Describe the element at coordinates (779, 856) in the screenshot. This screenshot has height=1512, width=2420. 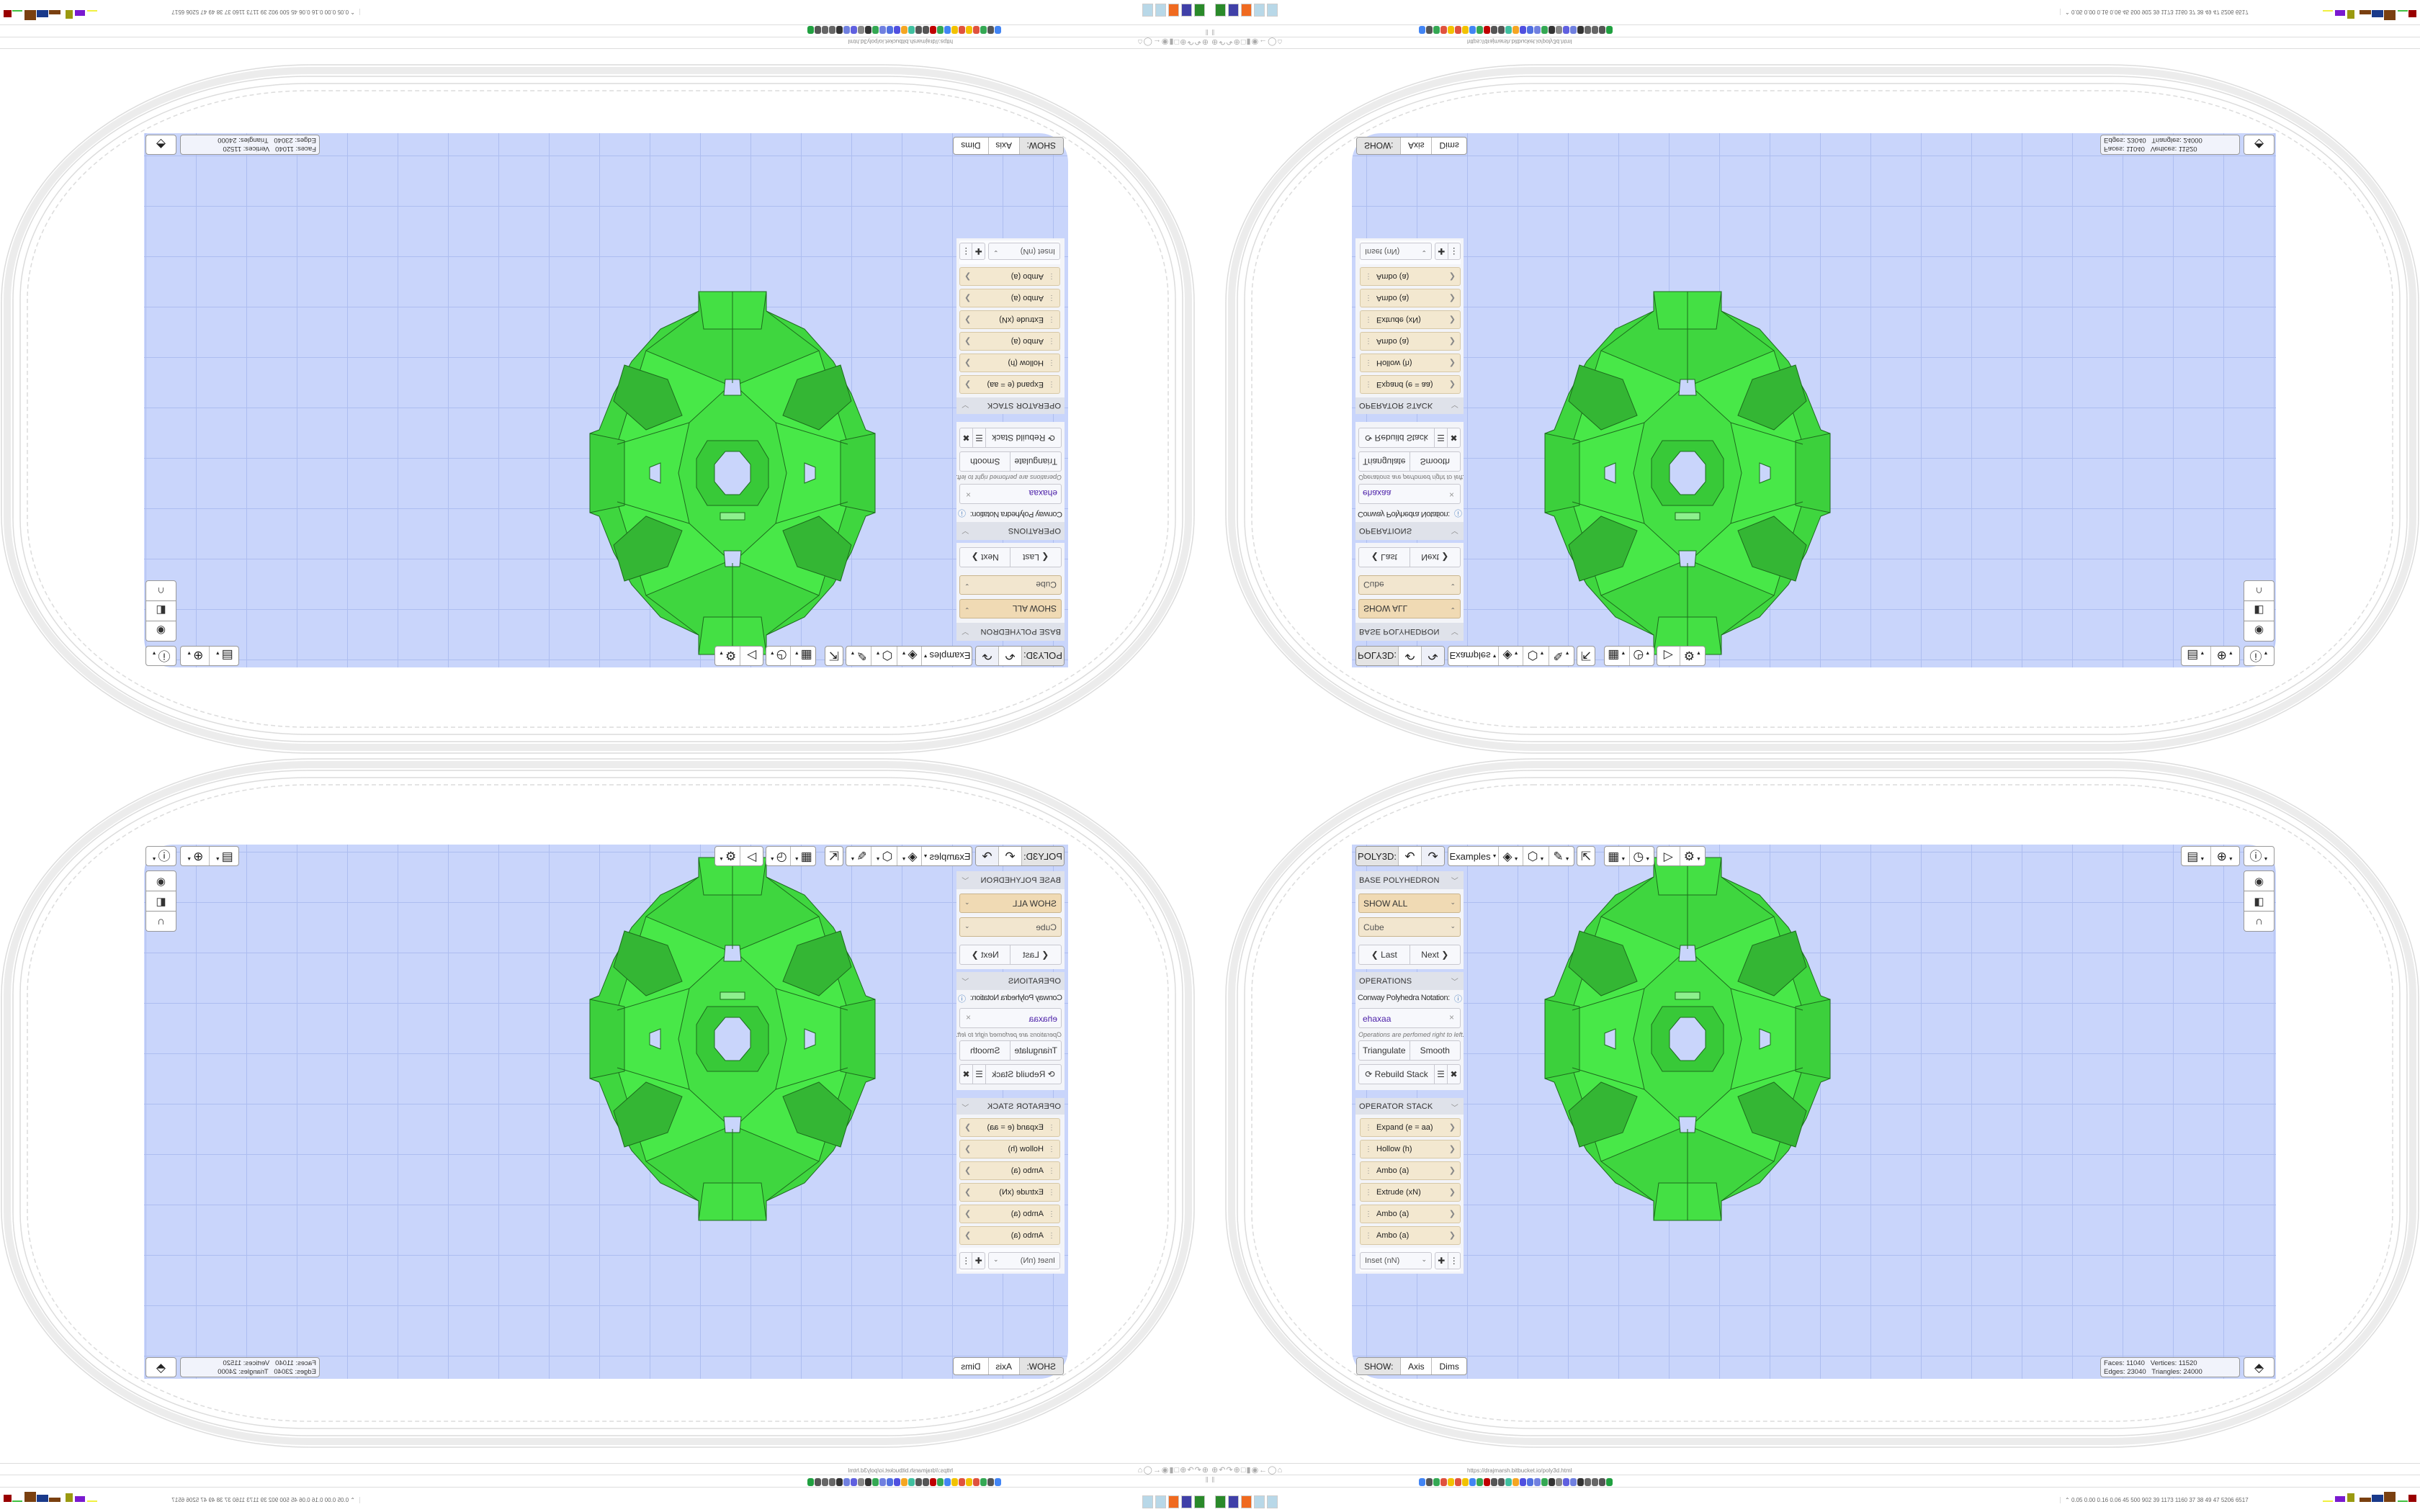
I see `clock-button: ◷ ▼` at that location.